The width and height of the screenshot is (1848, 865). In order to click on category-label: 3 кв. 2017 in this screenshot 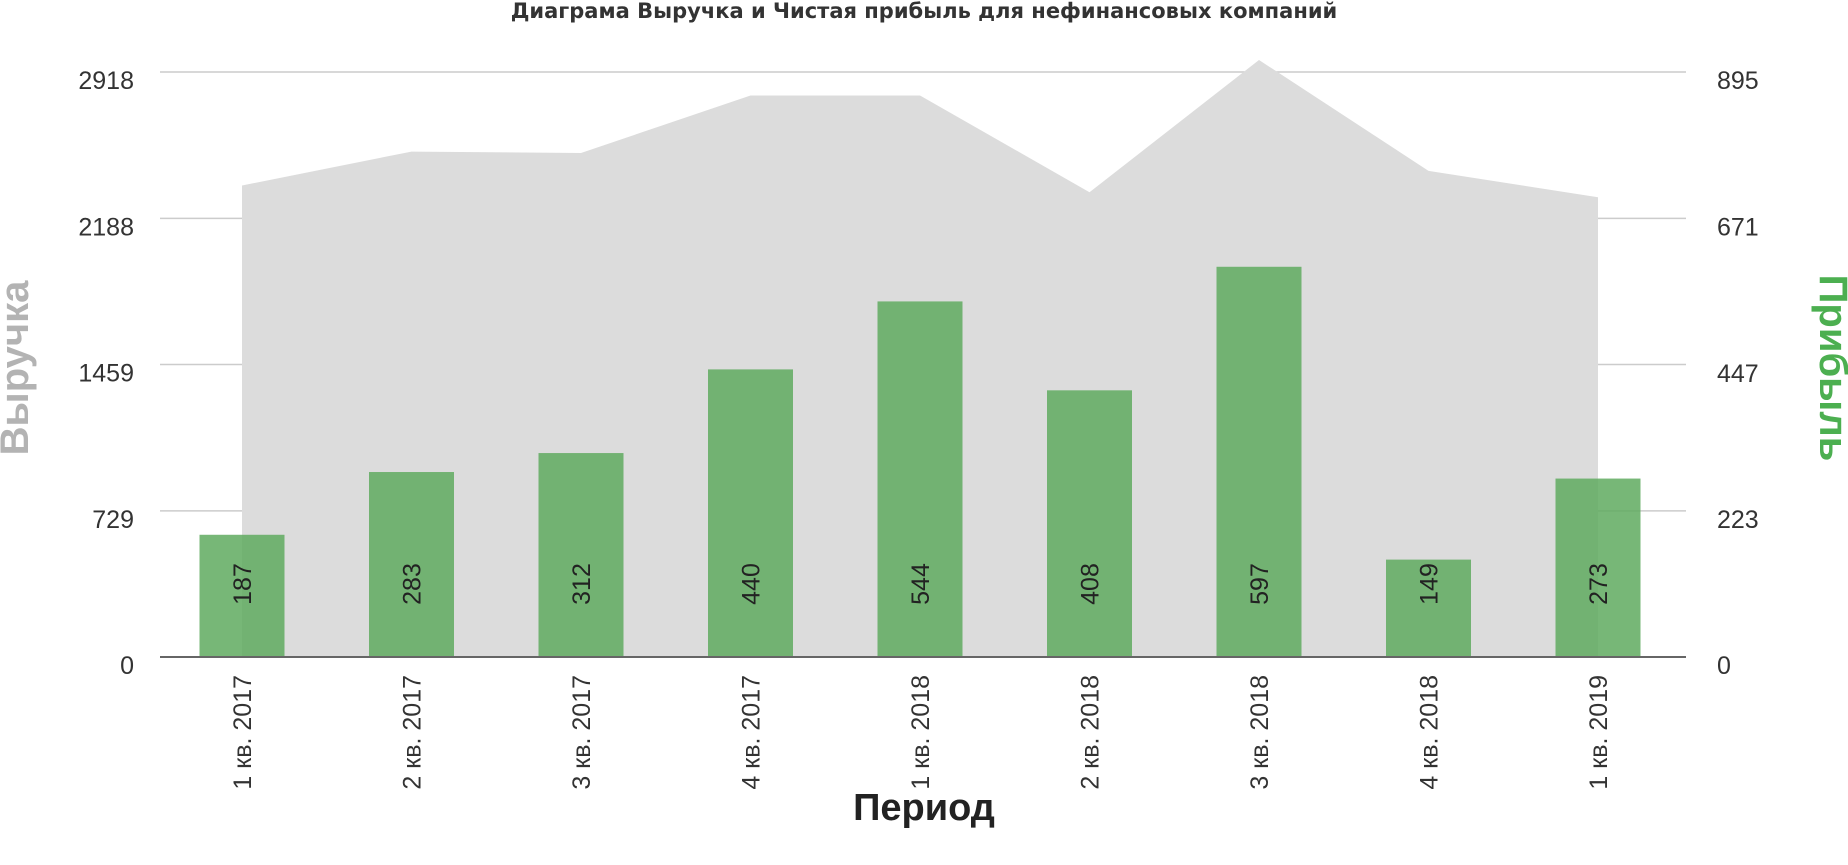, I will do `click(582, 732)`.